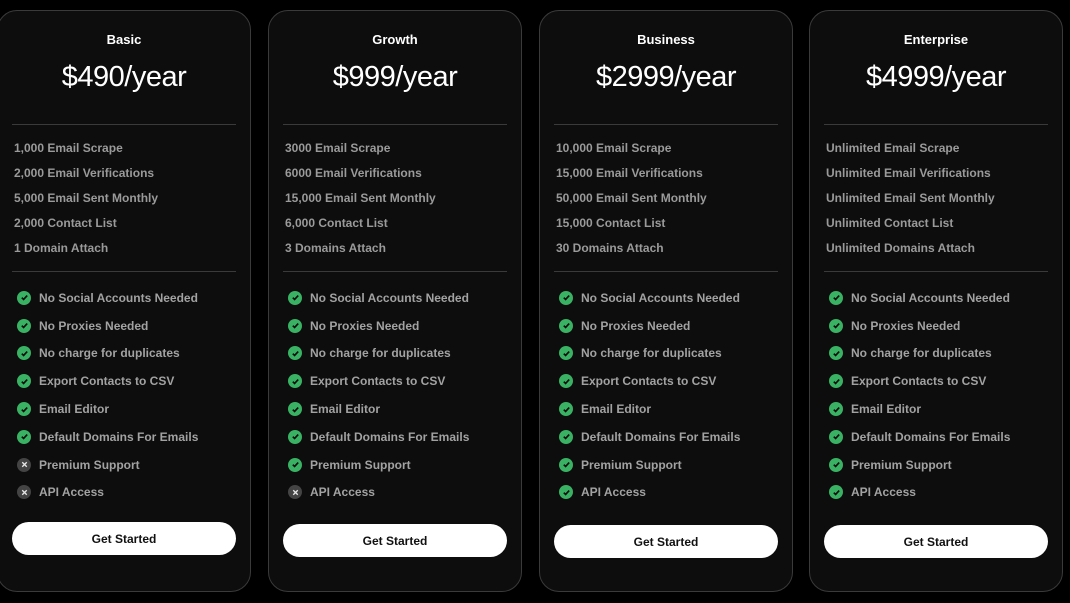  Describe the element at coordinates (24, 464) in the screenshot. I see `x-circle-icon` at that location.